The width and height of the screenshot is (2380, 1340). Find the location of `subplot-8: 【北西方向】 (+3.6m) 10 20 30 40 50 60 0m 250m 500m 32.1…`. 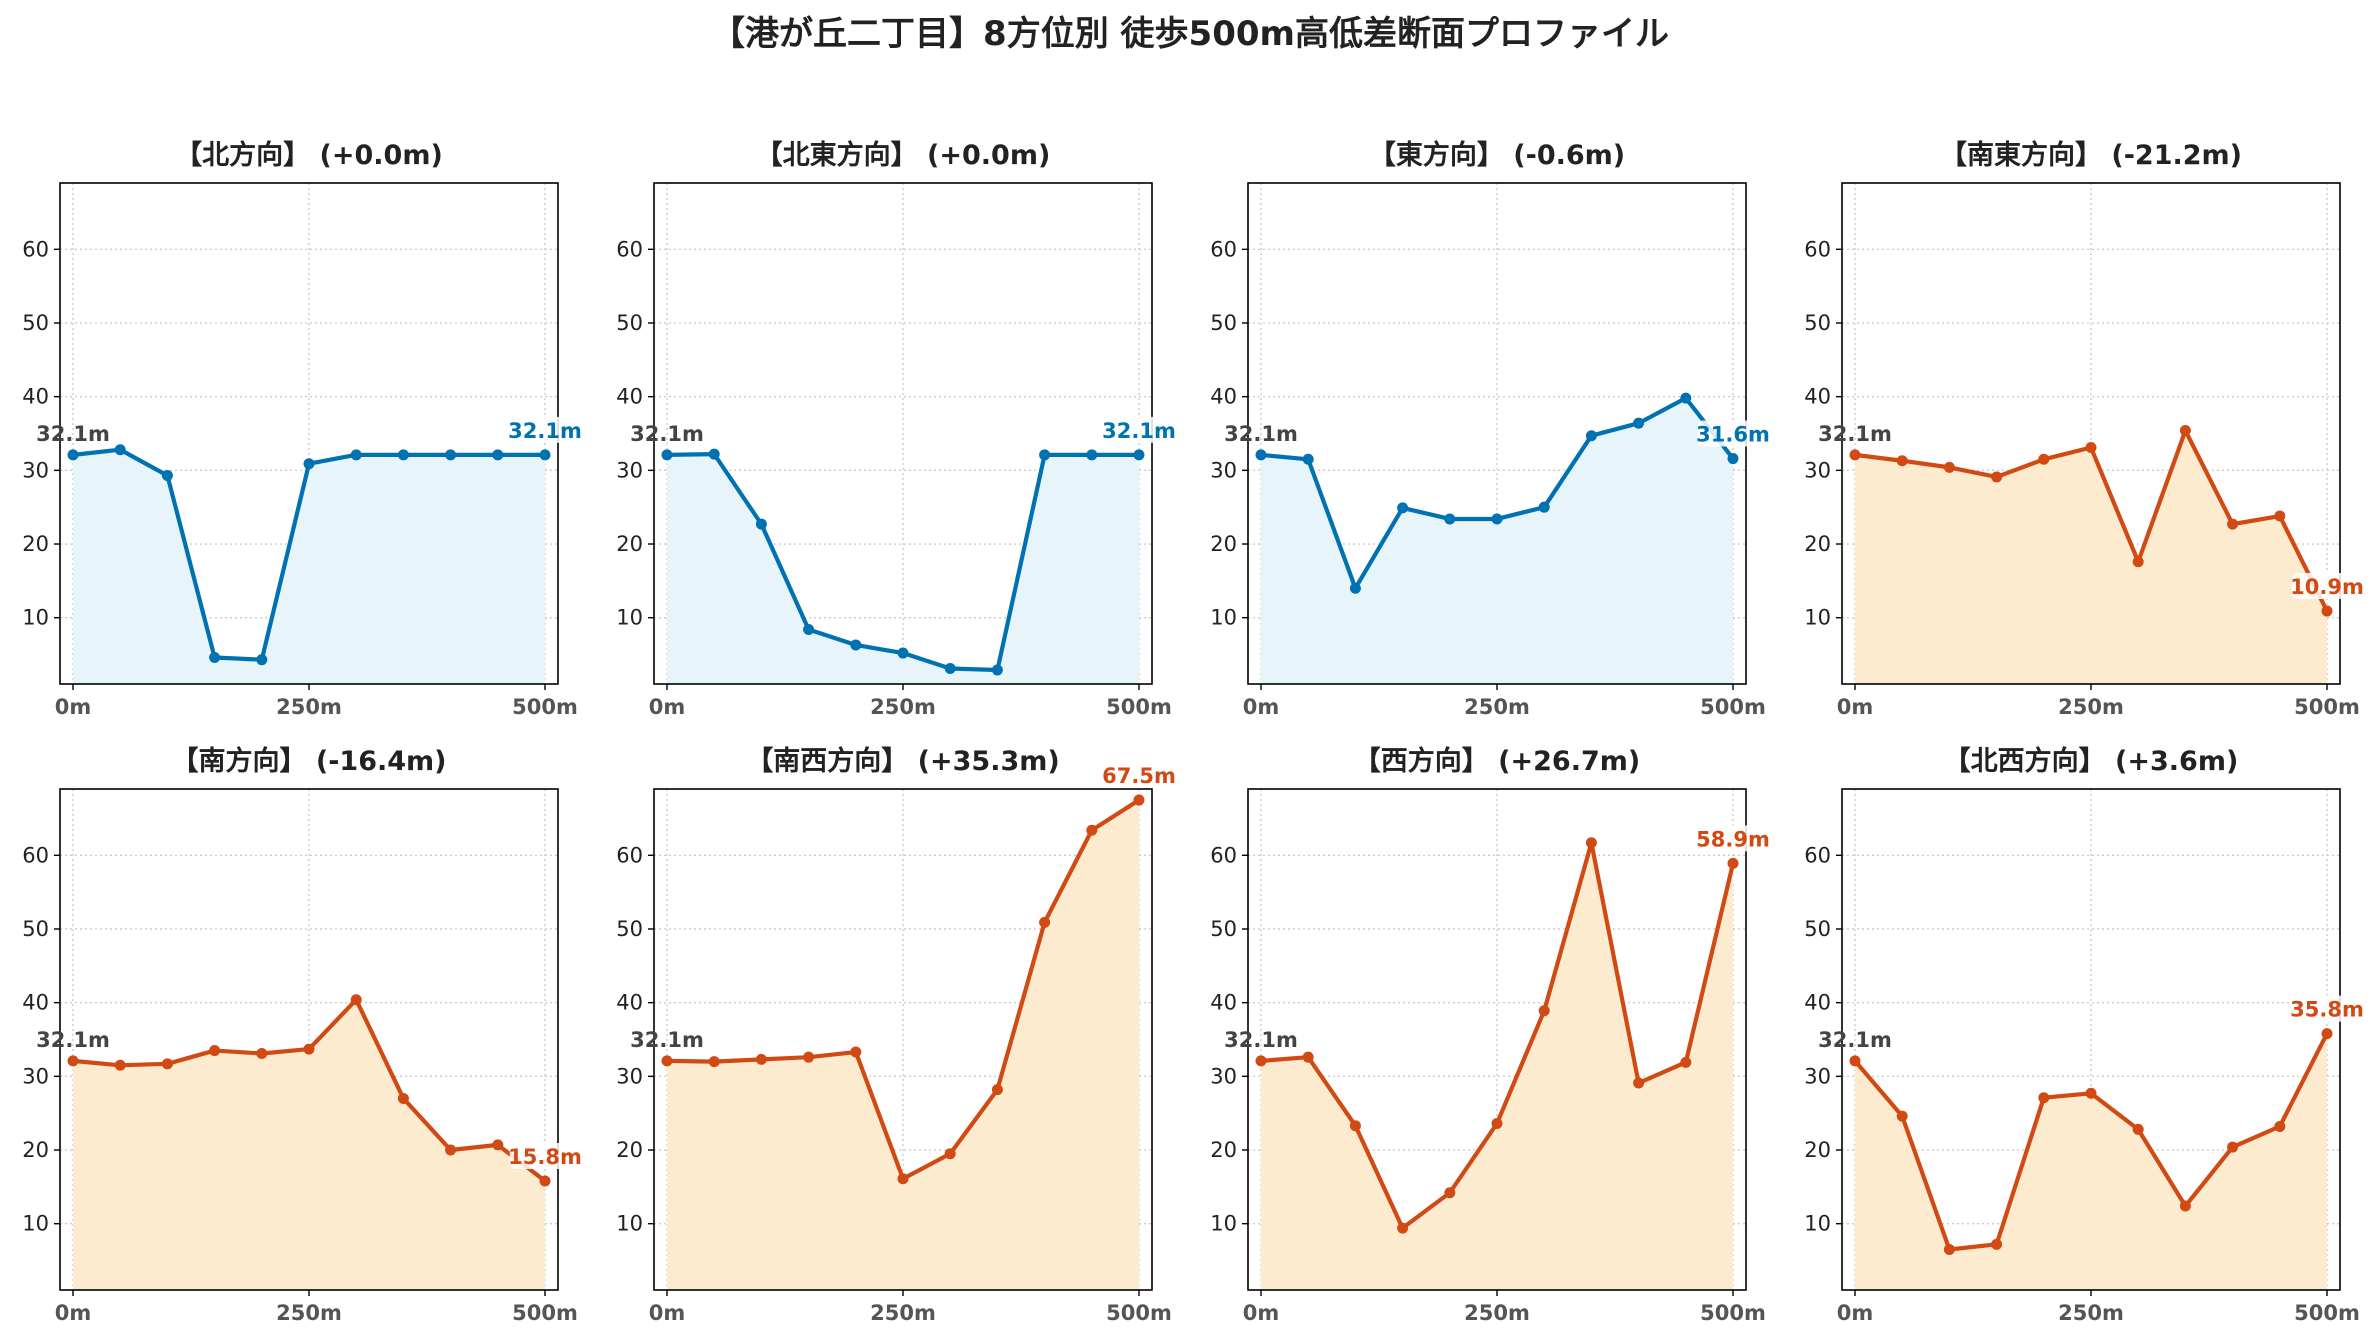

subplot-8: 【北西方向】 (+3.6m) 10 20 30 40 50 60 0m 250m 500m 32.1… is located at coordinates (2084, 1035).